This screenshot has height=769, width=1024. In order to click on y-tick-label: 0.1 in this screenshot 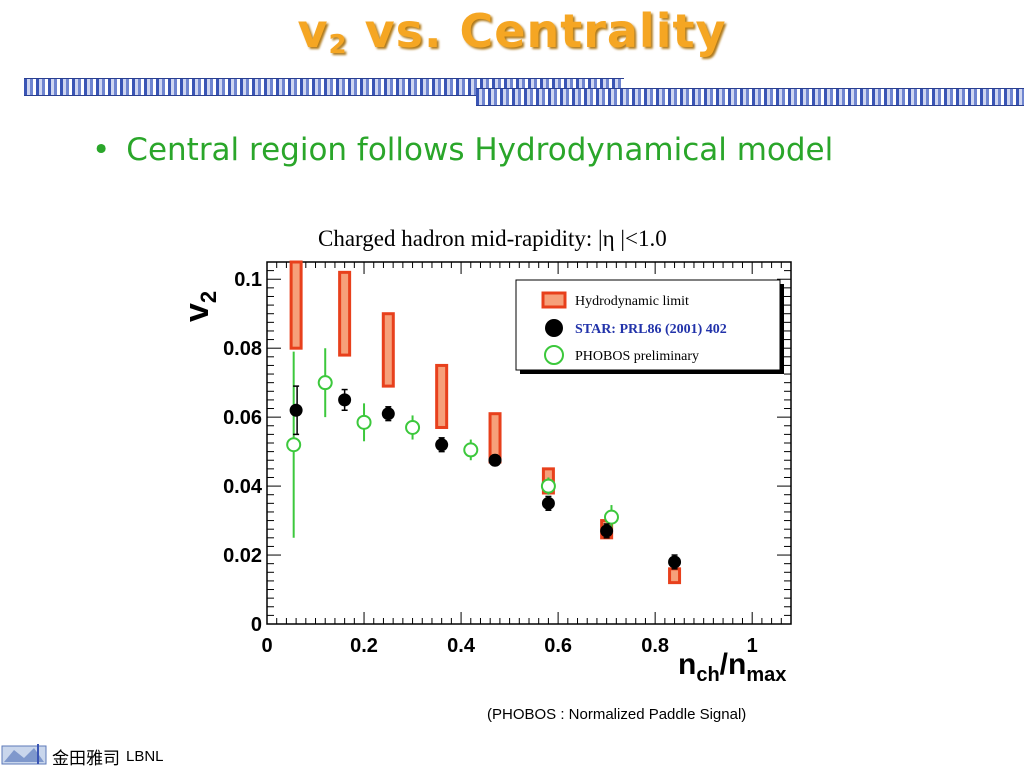, I will do `click(248, 280)`.